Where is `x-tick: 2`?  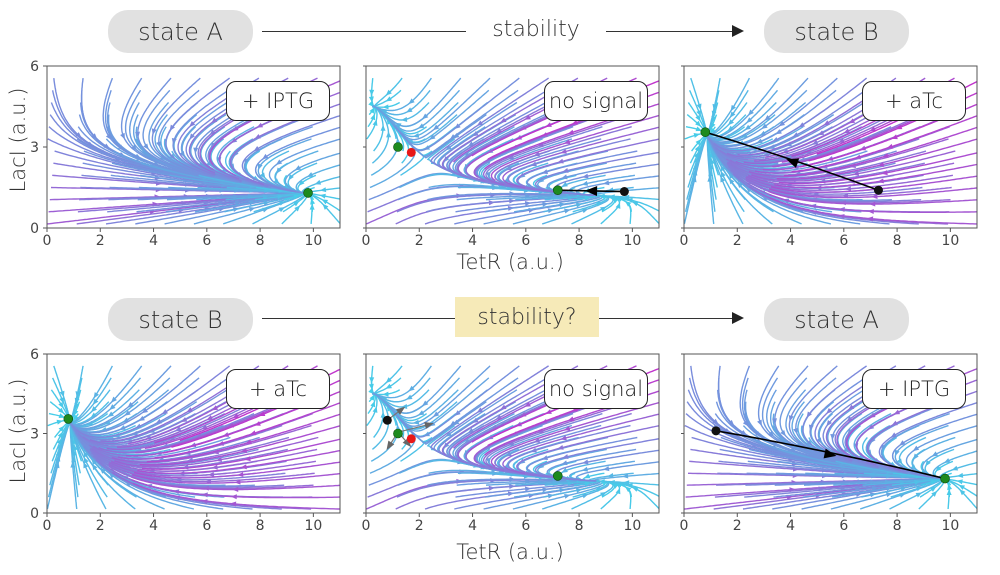
x-tick: 2 is located at coordinates (737, 238).